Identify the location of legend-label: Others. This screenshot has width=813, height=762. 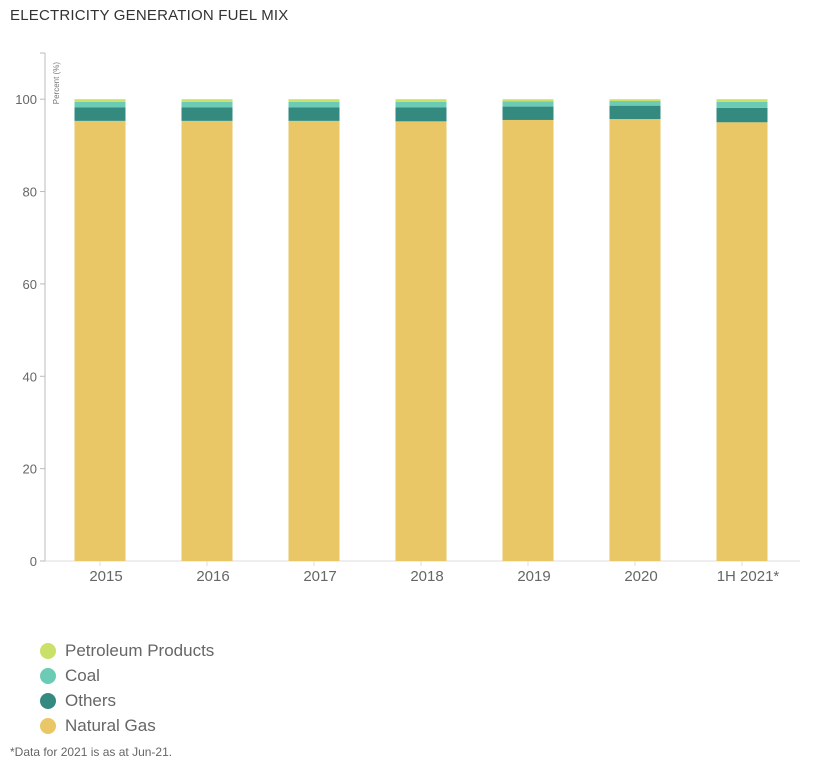
(91, 700).